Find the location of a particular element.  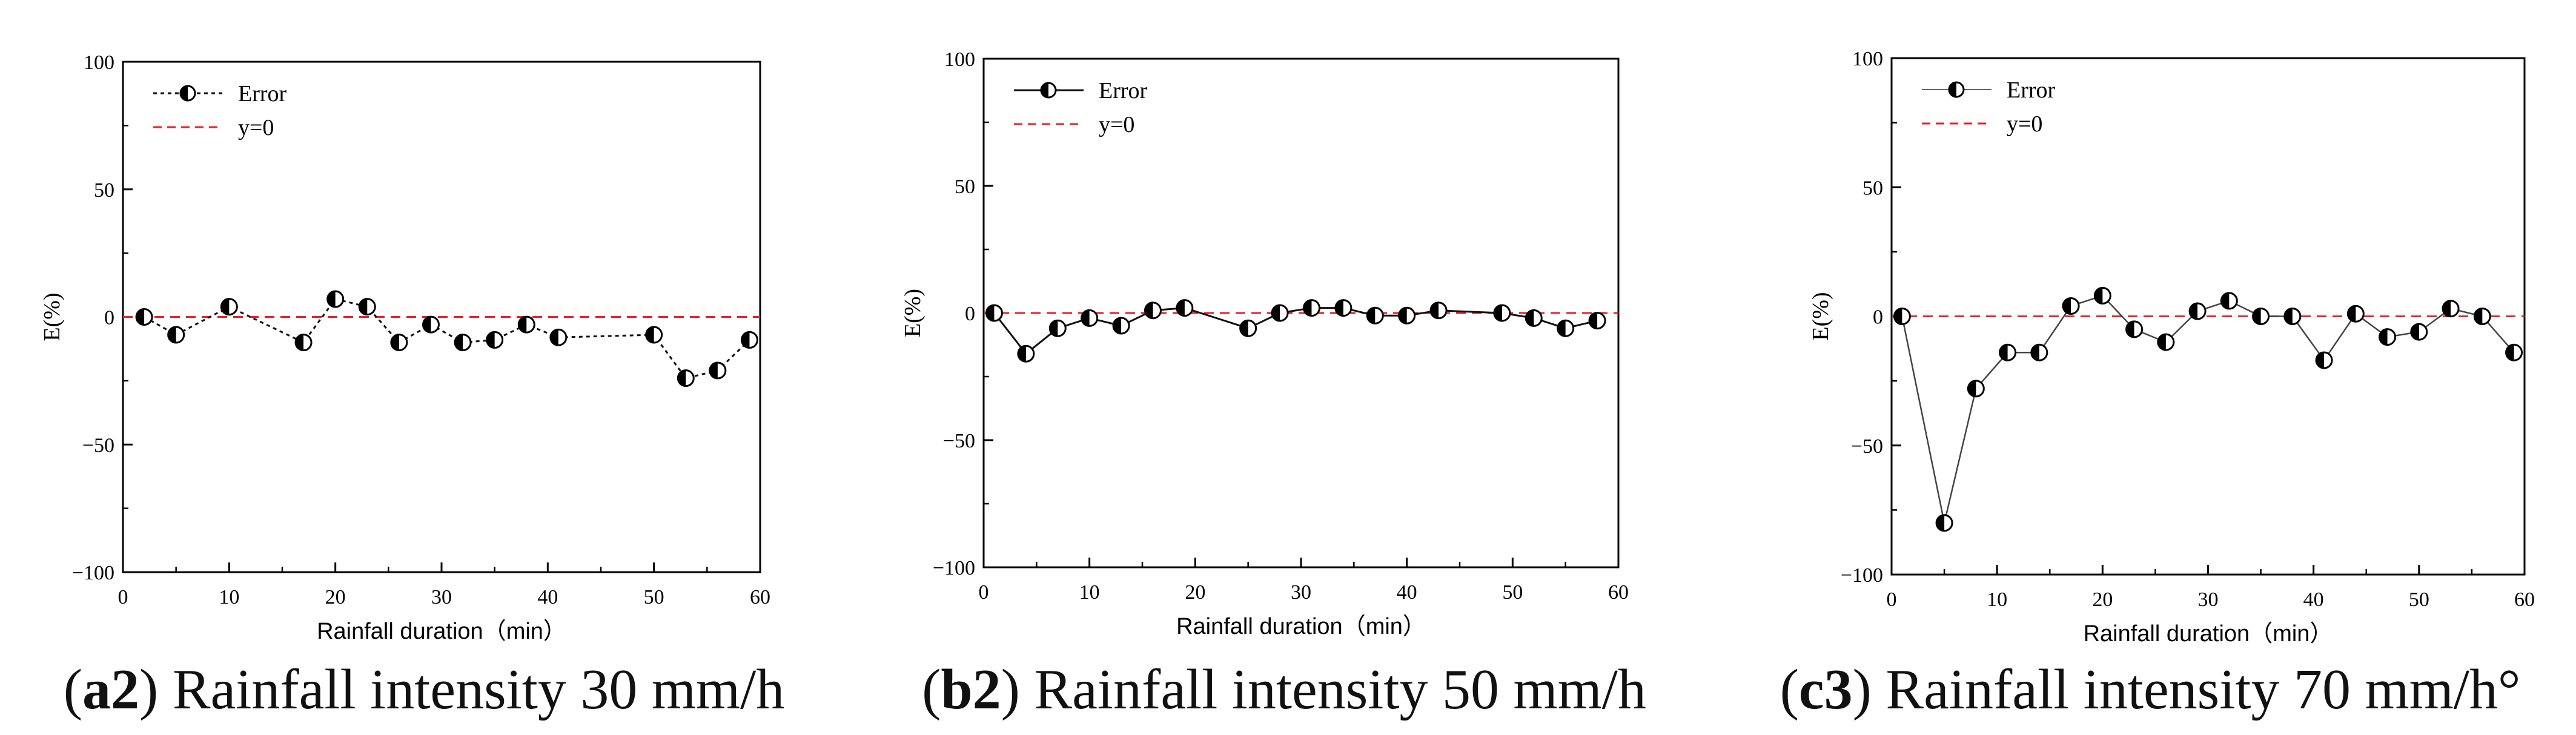

caption-a2: (a2) Rainfall intensity 30 mm/h is located at coordinates (424, 689).